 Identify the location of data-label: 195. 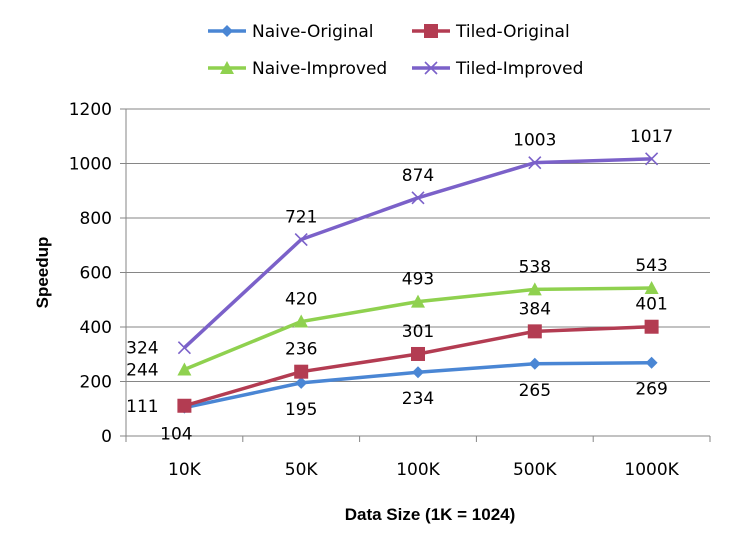
(301, 410).